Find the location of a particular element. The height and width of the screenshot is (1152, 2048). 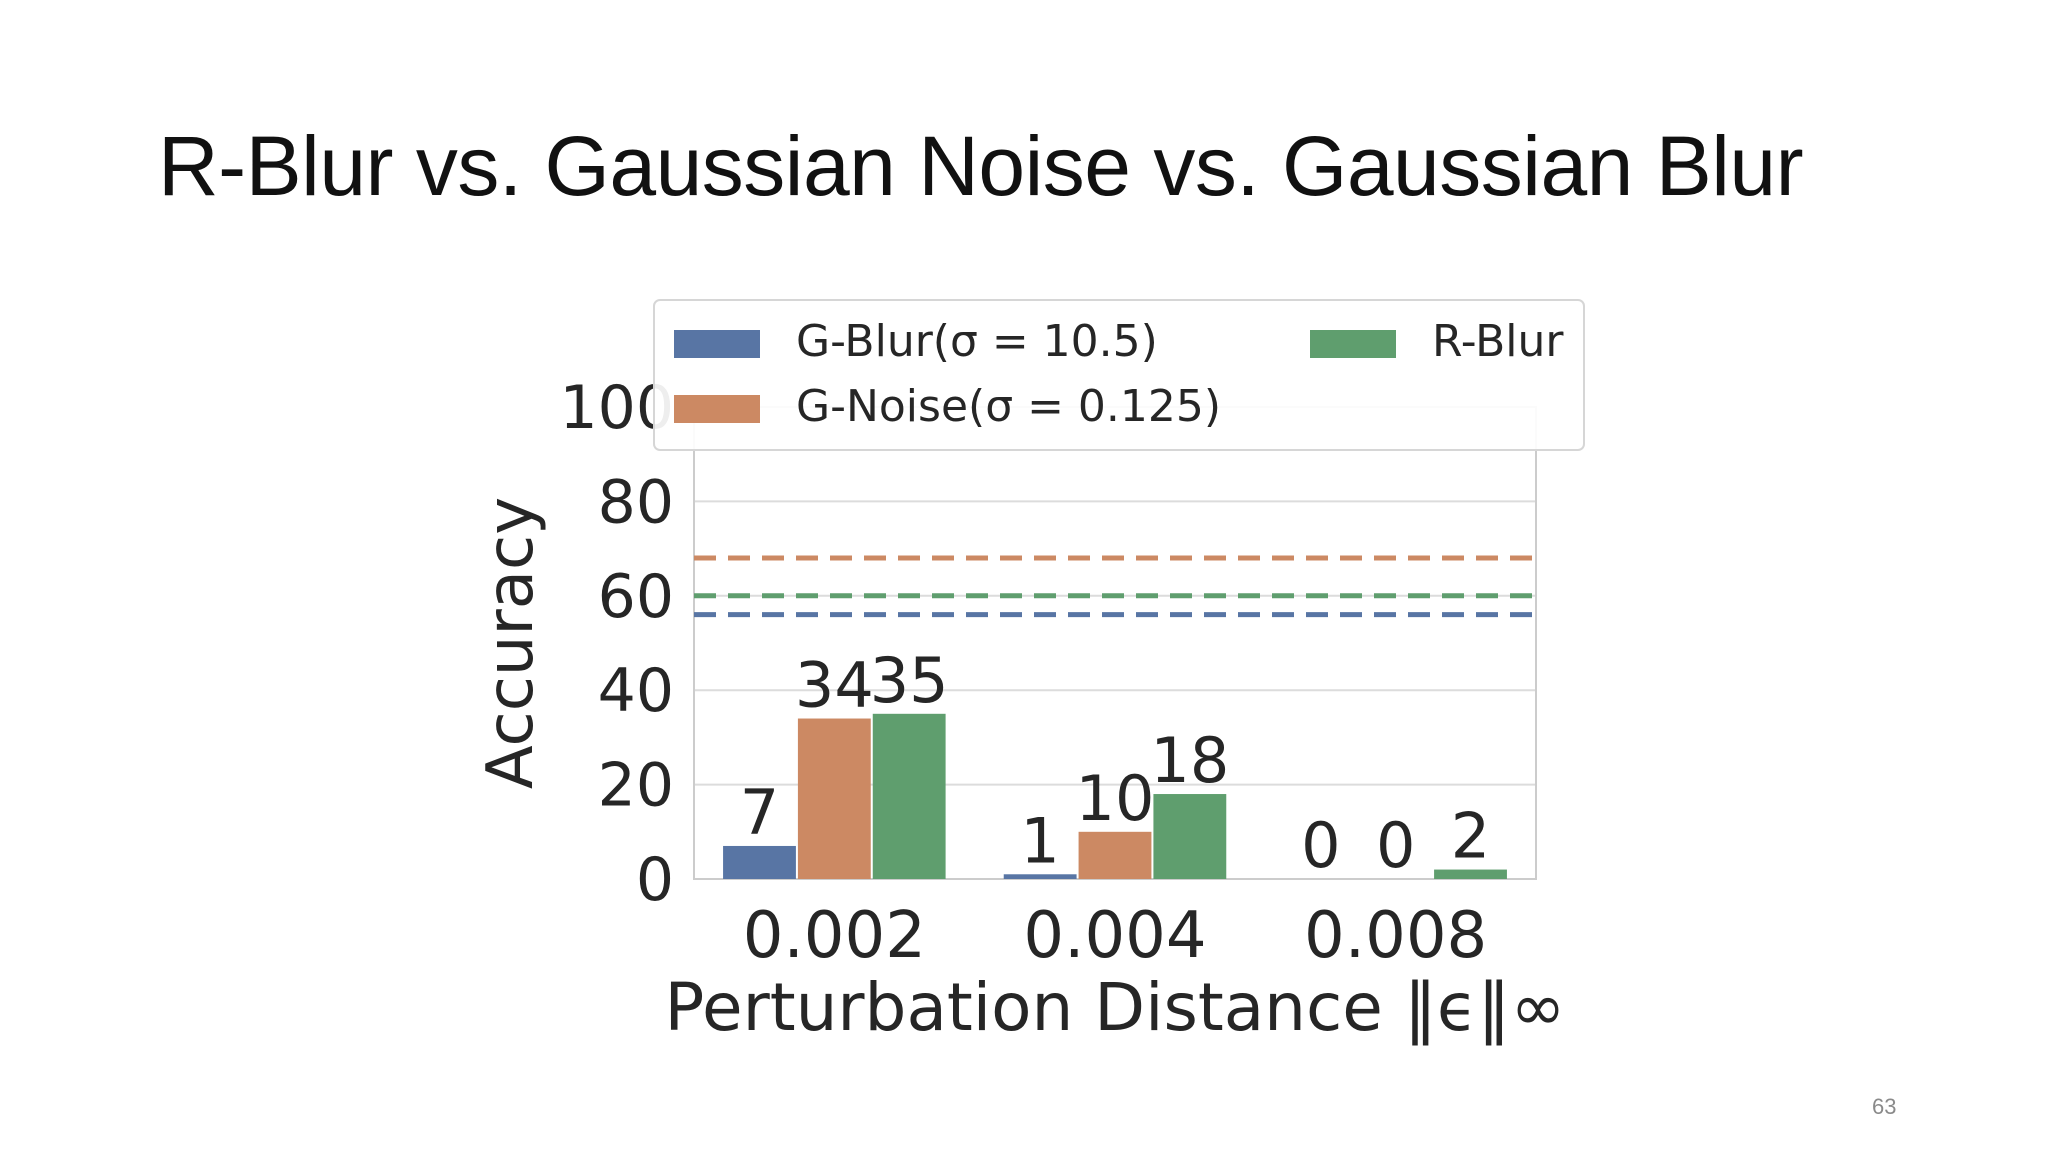

data-label-0.002-2: 35 is located at coordinates (909, 680).